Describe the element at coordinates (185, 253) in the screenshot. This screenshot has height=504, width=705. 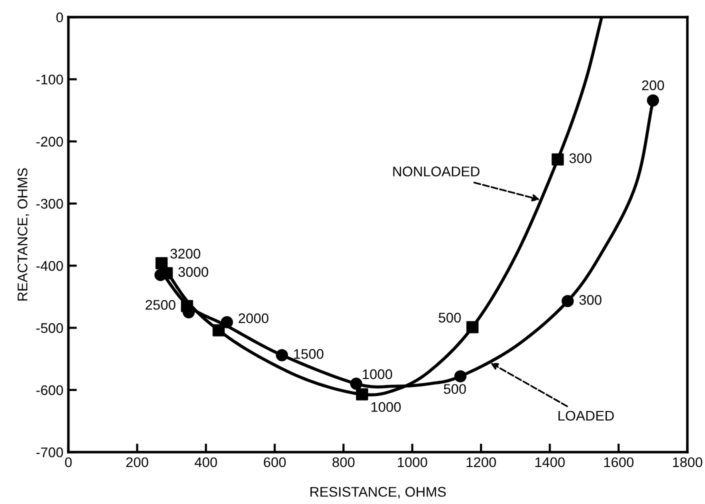
I see `annotation: 3200` at that location.